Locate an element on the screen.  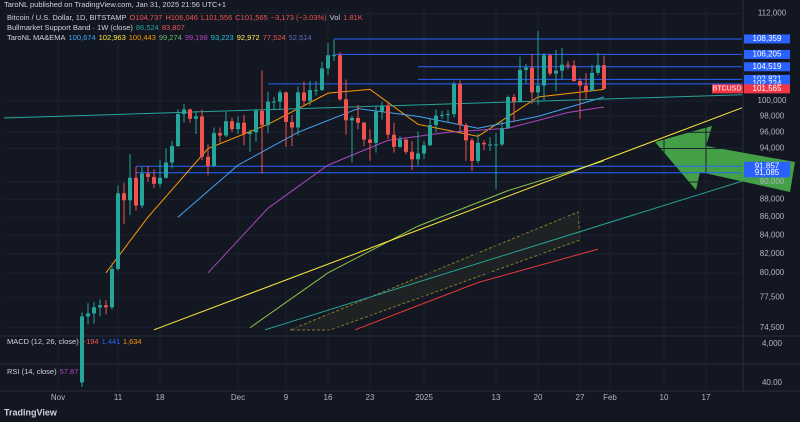
x-tick-label: 9 is located at coordinates (286, 397).